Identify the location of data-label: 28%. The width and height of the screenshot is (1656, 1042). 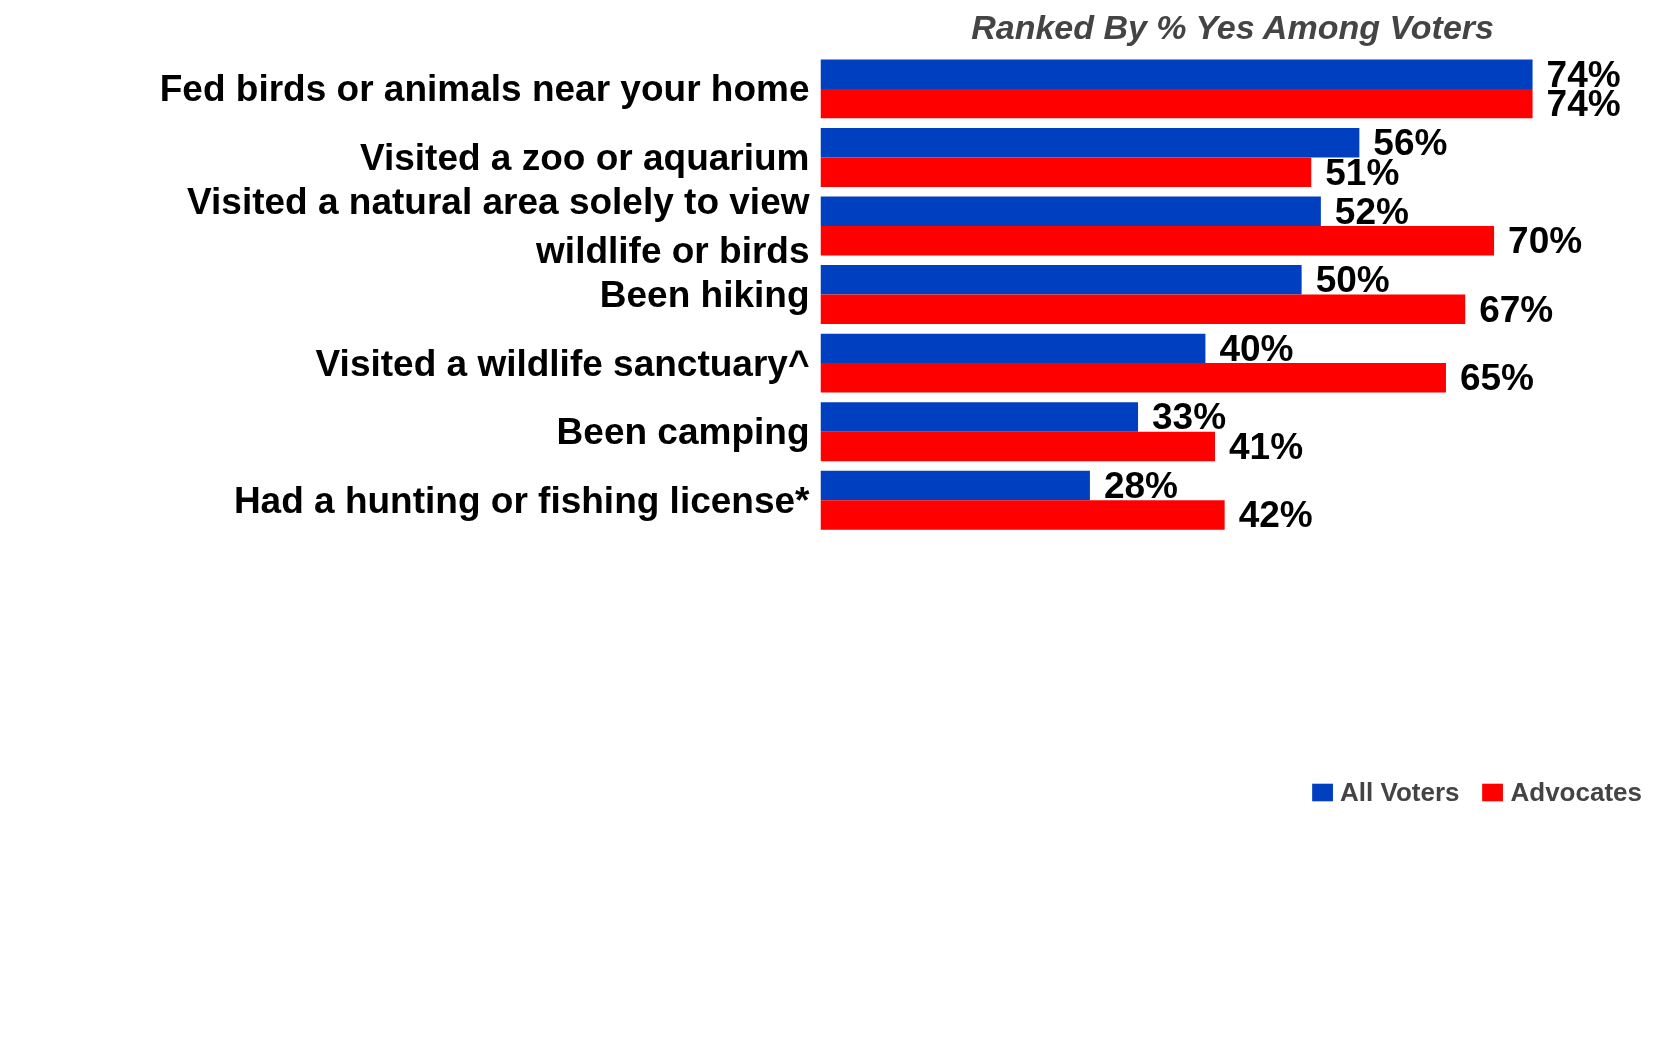
(1140, 485).